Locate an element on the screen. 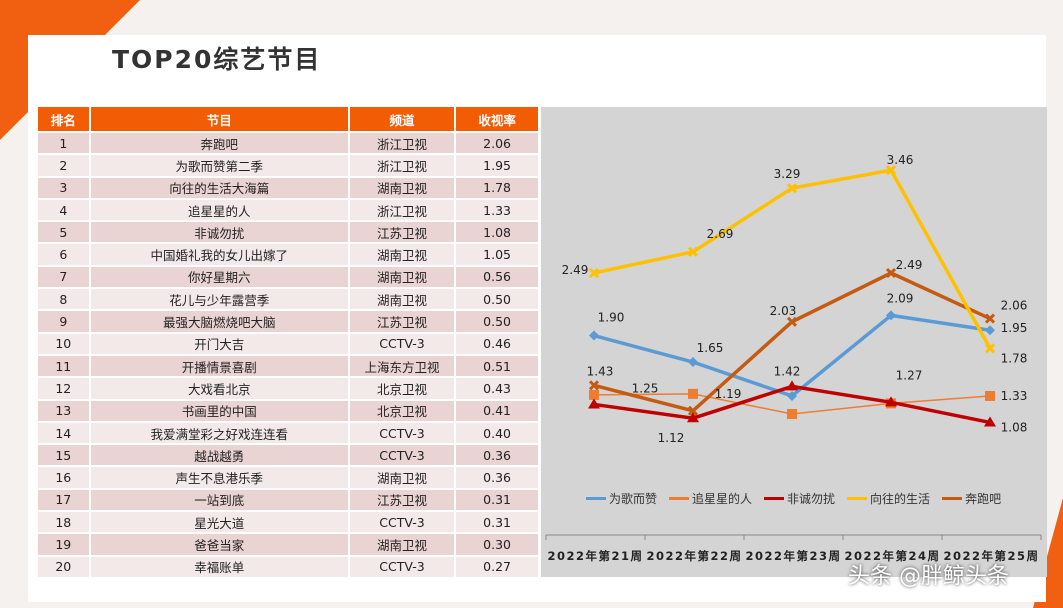  table-row: 5 非诚勿扰 江苏卫视 1.08 is located at coordinates (289, 232).